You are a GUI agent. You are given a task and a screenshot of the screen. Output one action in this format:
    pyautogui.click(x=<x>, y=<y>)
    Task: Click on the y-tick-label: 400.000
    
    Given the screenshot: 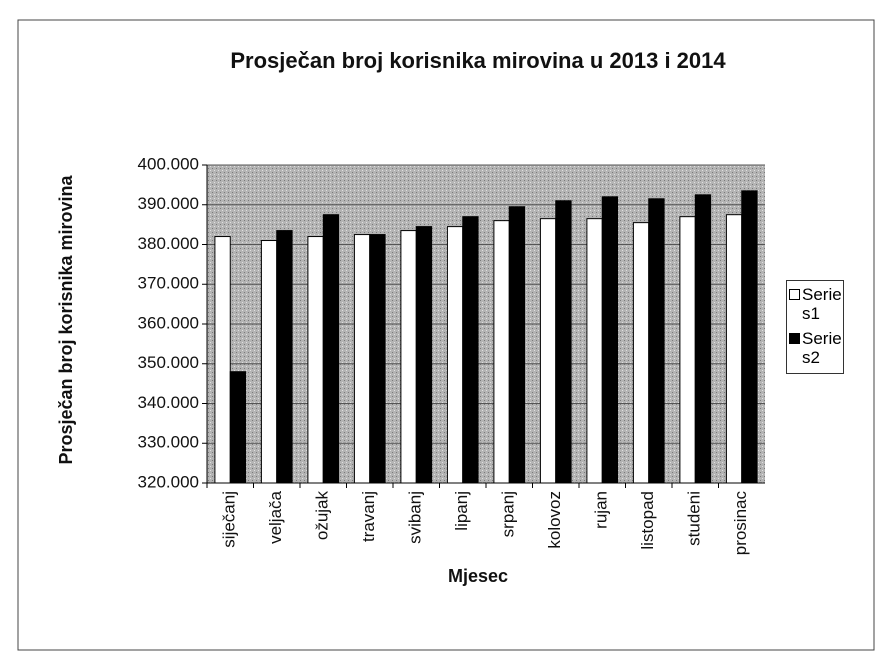 What is the action you would take?
    pyautogui.click(x=168, y=163)
    